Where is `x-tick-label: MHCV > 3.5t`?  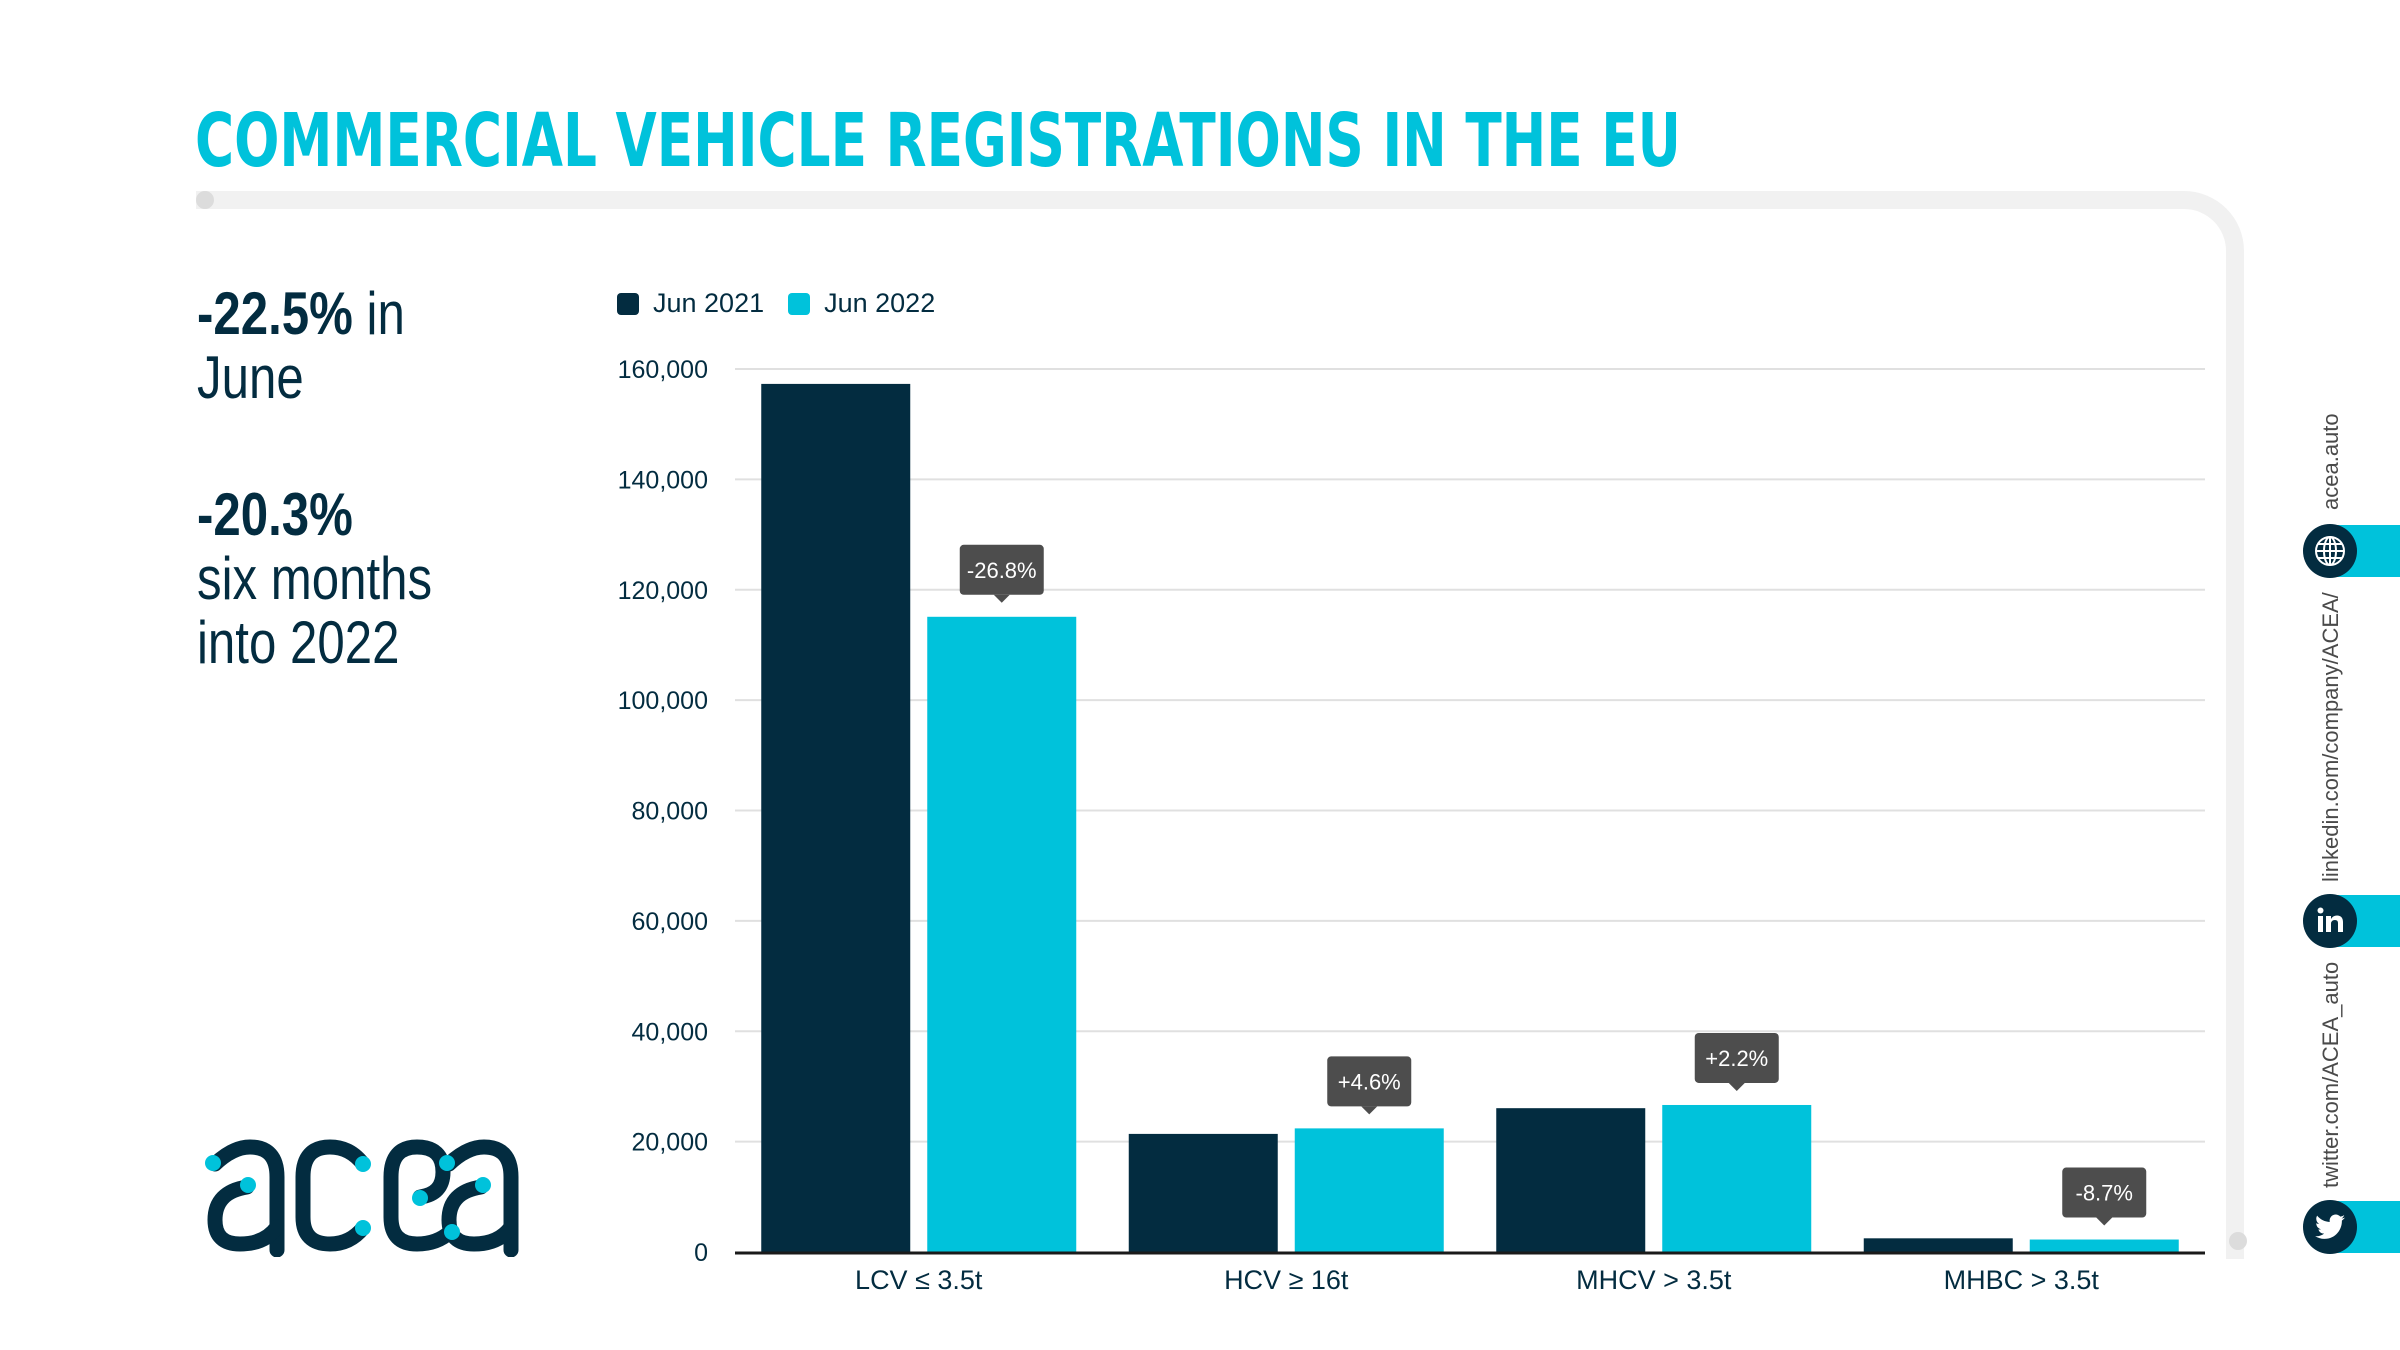
x-tick-label: MHCV > 3.5t is located at coordinates (1654, 1280).